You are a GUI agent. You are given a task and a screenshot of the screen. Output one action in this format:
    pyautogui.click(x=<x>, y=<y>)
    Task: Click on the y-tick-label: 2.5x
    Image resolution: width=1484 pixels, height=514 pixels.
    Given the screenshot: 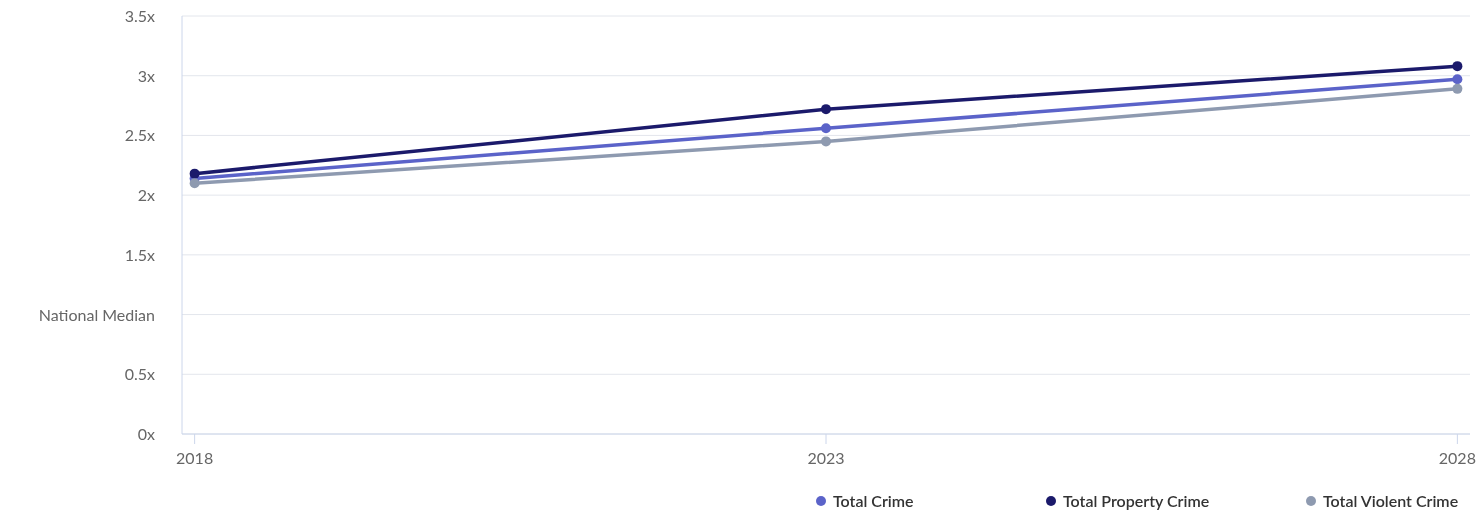 What is the action you would take?
    pyautogui.click(x=140, y=135)
    